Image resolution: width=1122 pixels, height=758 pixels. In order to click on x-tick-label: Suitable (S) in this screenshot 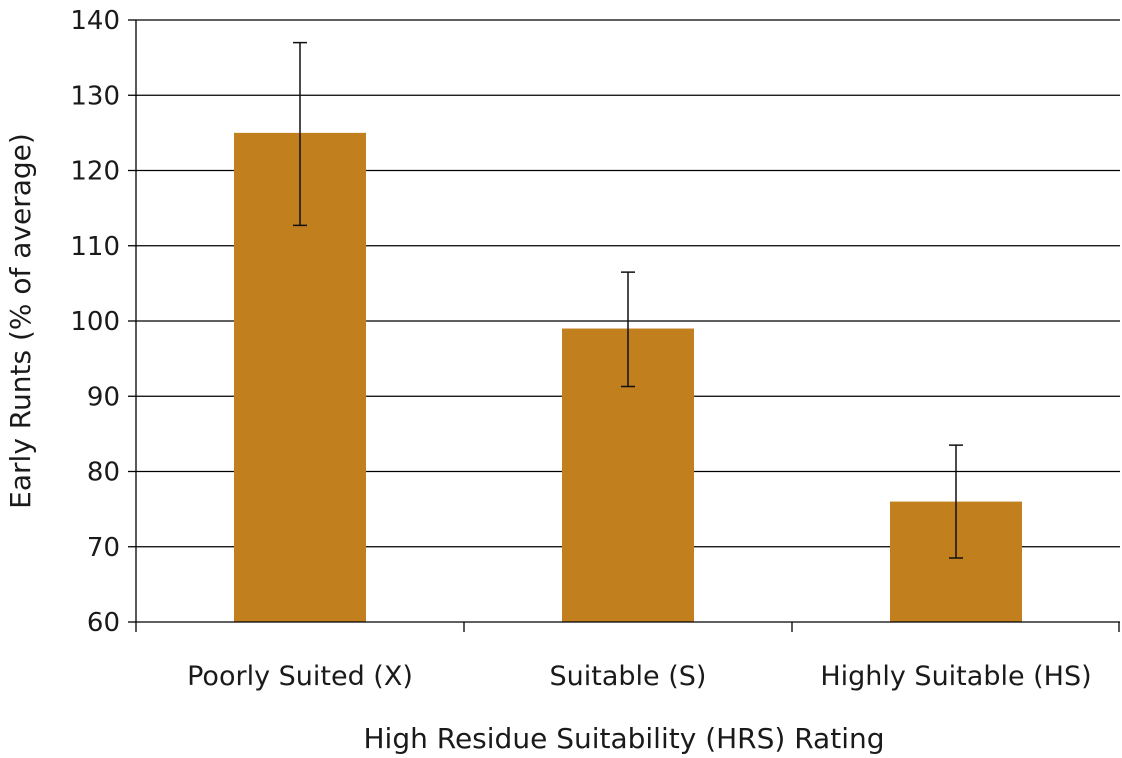, I will do `click(628, 676)`.